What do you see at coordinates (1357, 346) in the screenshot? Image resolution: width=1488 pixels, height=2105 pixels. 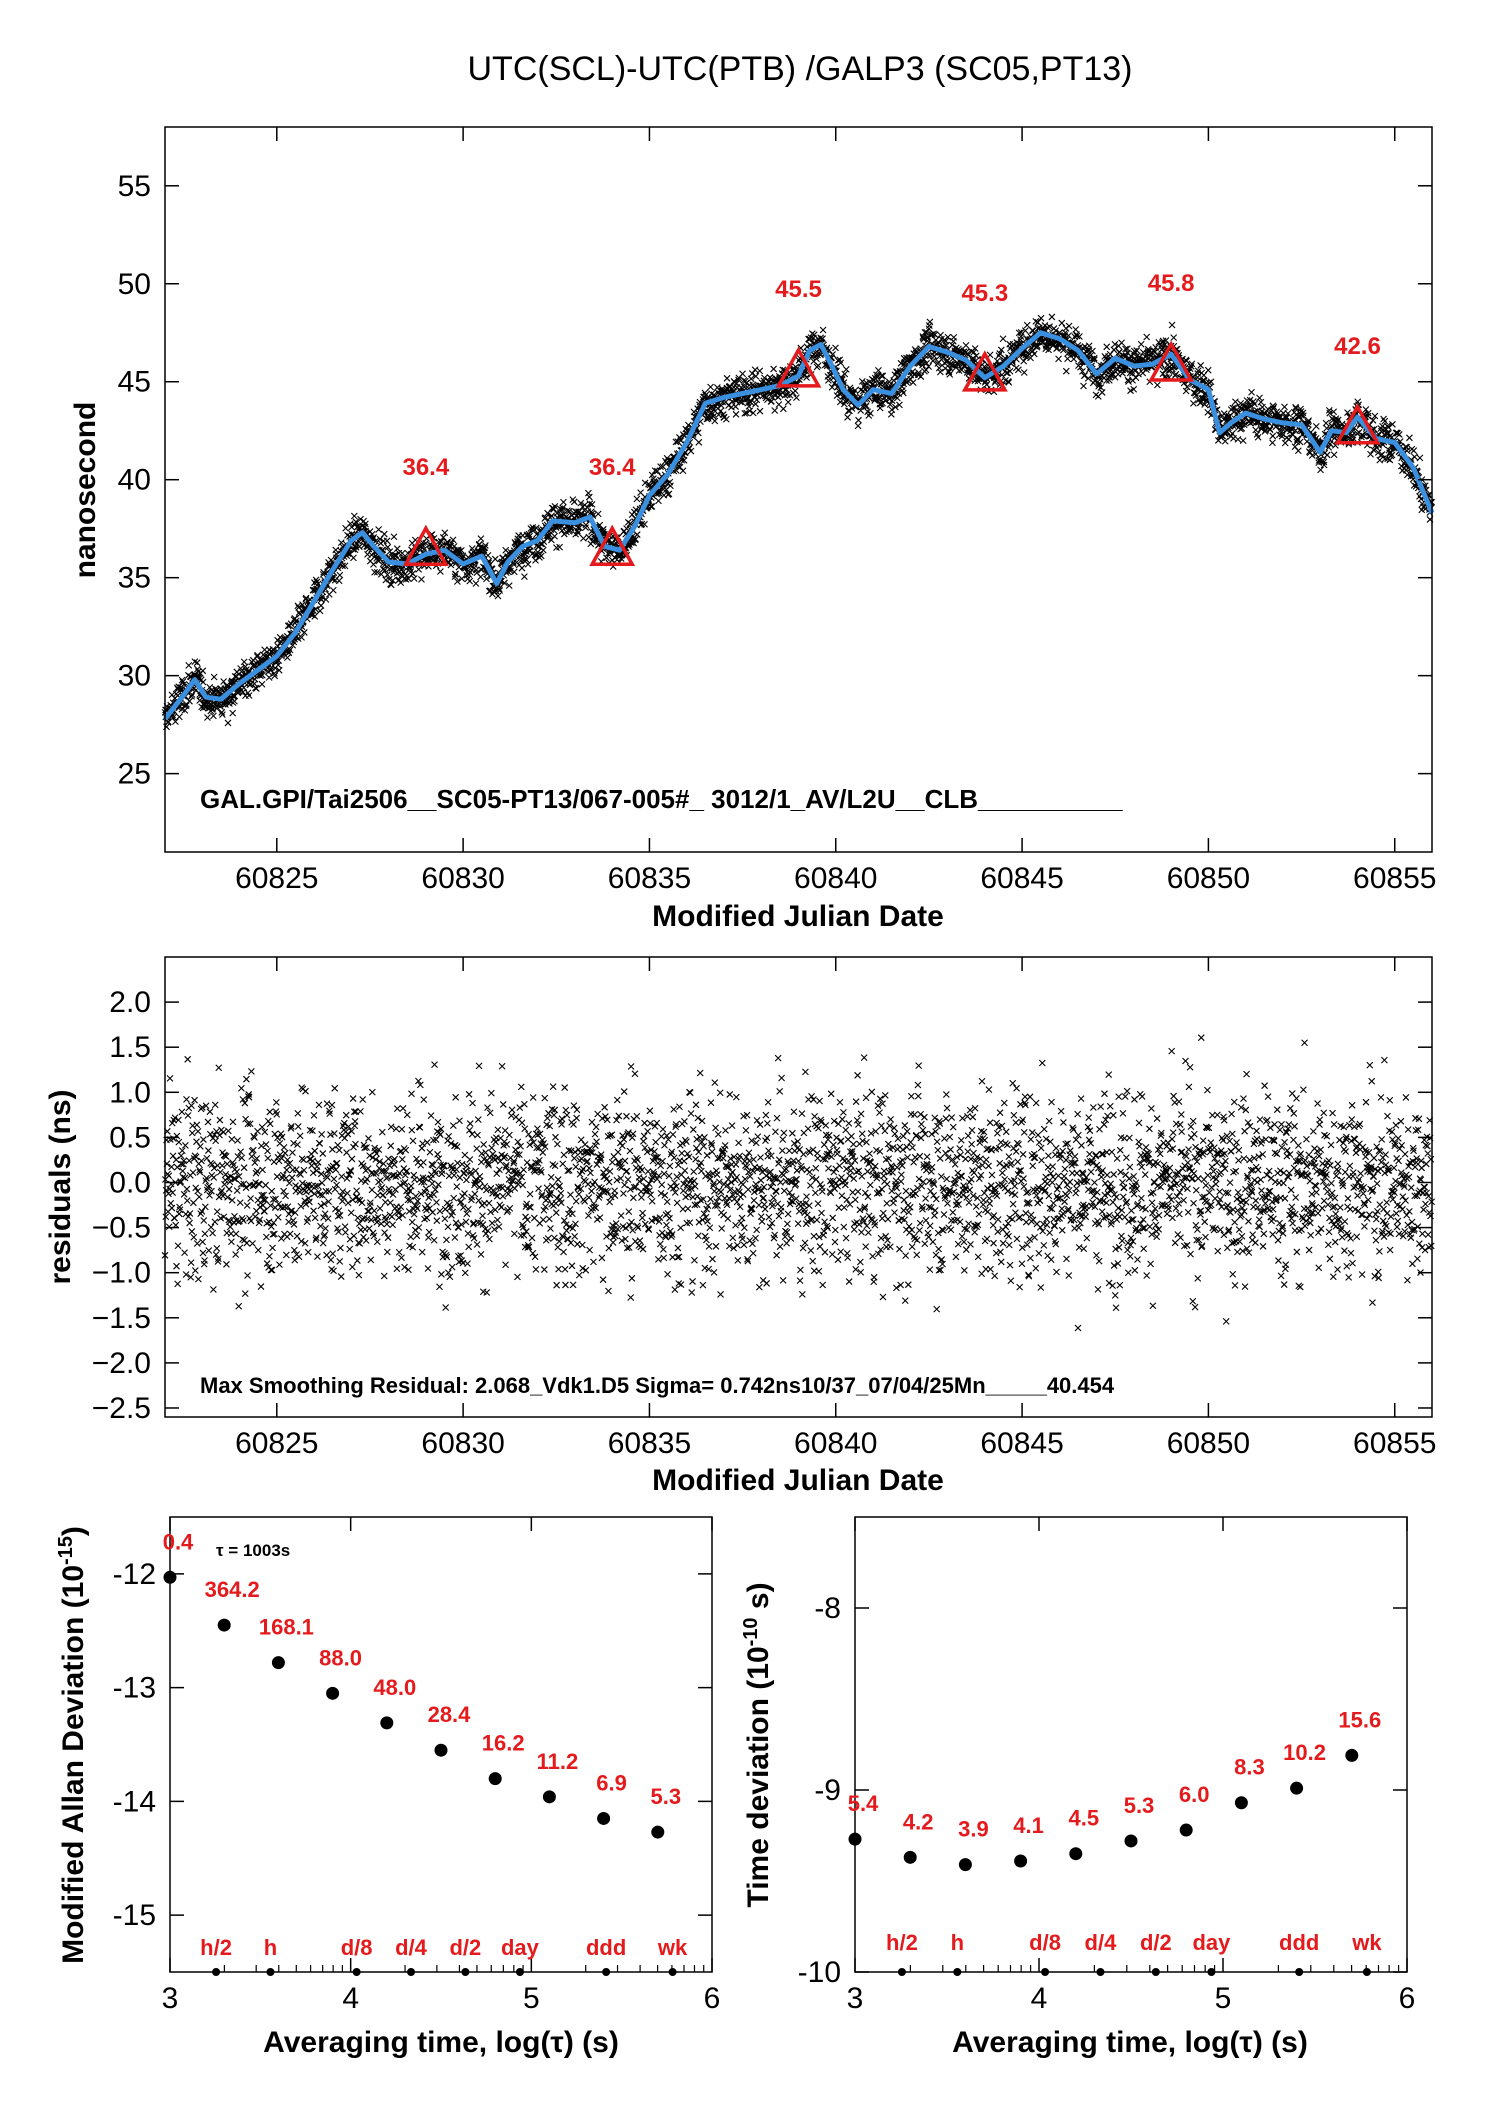 I see `marker-label: 42.6` at bounding box center [1357, 346].